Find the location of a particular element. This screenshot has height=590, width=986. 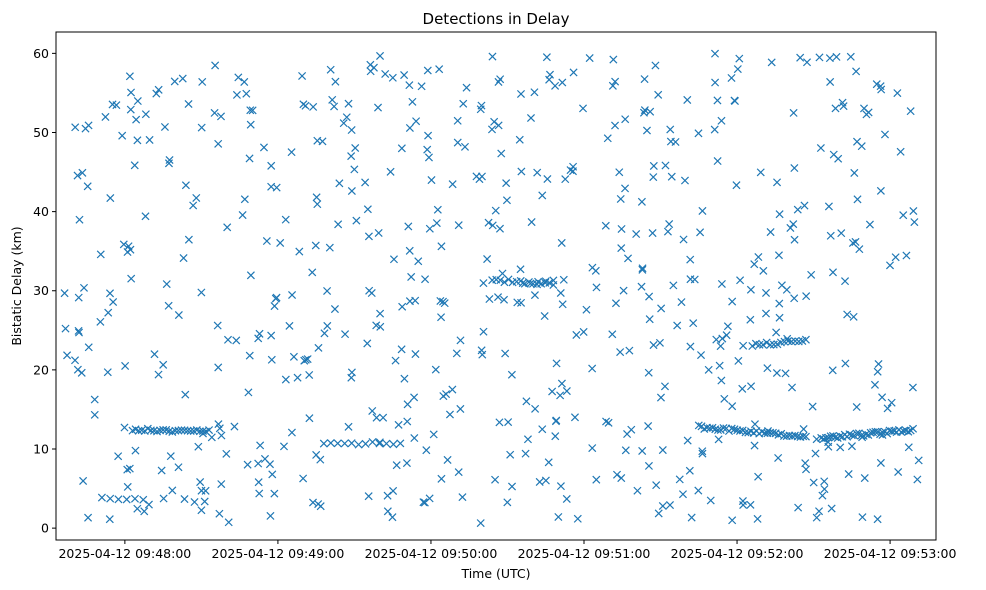

chart-title: Detections in Delay is located at coordinates (496, 19).